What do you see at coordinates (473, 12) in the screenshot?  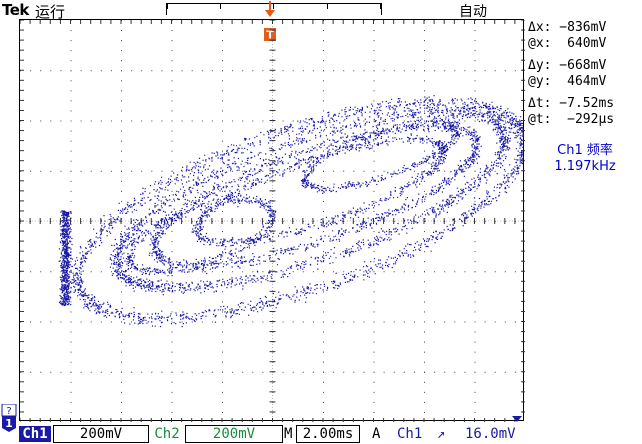 I see `trigger-status: 自动` at bounding box center [473, 12].